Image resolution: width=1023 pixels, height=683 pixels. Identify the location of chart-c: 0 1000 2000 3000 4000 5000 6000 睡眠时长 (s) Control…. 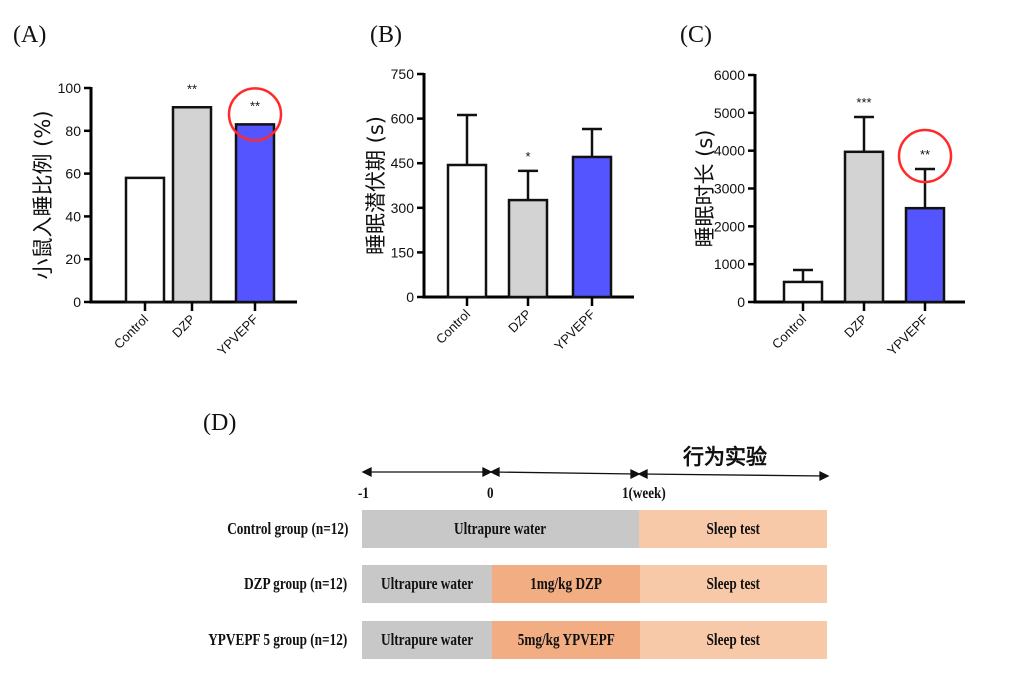
(829, 212).